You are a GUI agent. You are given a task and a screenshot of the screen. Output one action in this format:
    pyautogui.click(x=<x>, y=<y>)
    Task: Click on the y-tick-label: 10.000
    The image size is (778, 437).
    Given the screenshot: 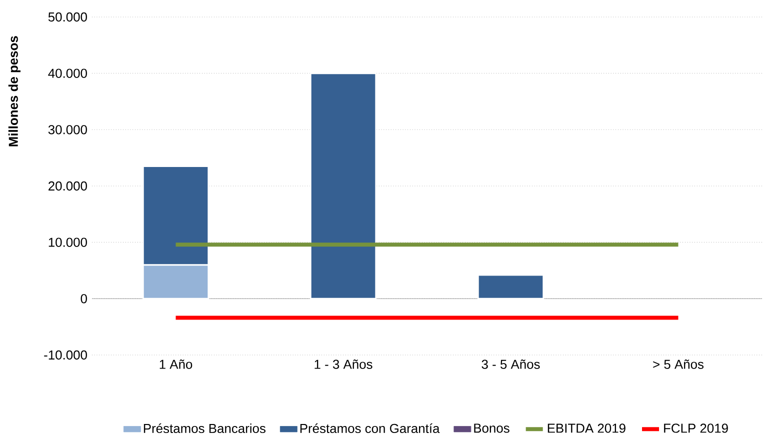 What is the action you would take?
    pyautogui.click(x=67, y=242)
    